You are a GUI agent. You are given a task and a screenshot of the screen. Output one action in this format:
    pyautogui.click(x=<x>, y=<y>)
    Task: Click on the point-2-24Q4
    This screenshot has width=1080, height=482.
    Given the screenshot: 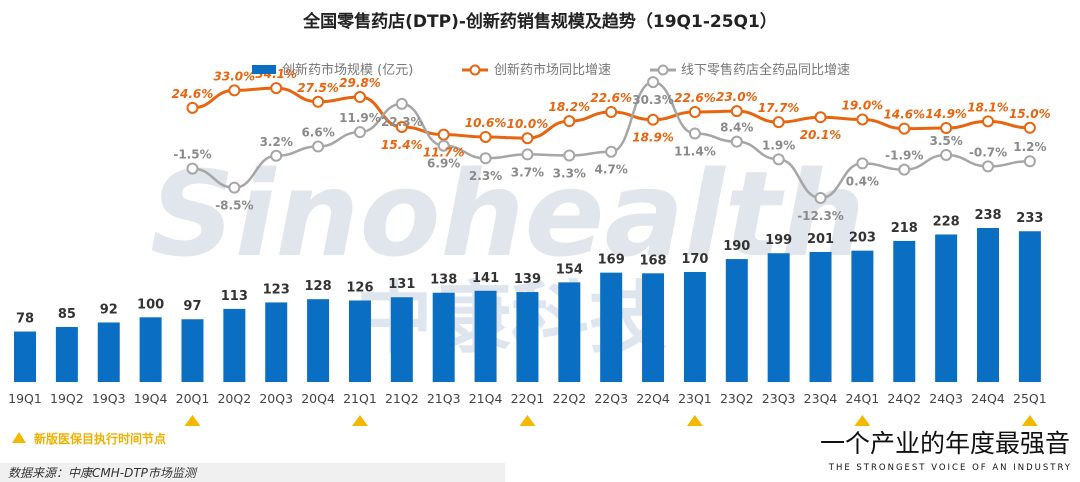 What is the action you would take?
    pyautogui.click(x=988, y=166)
    